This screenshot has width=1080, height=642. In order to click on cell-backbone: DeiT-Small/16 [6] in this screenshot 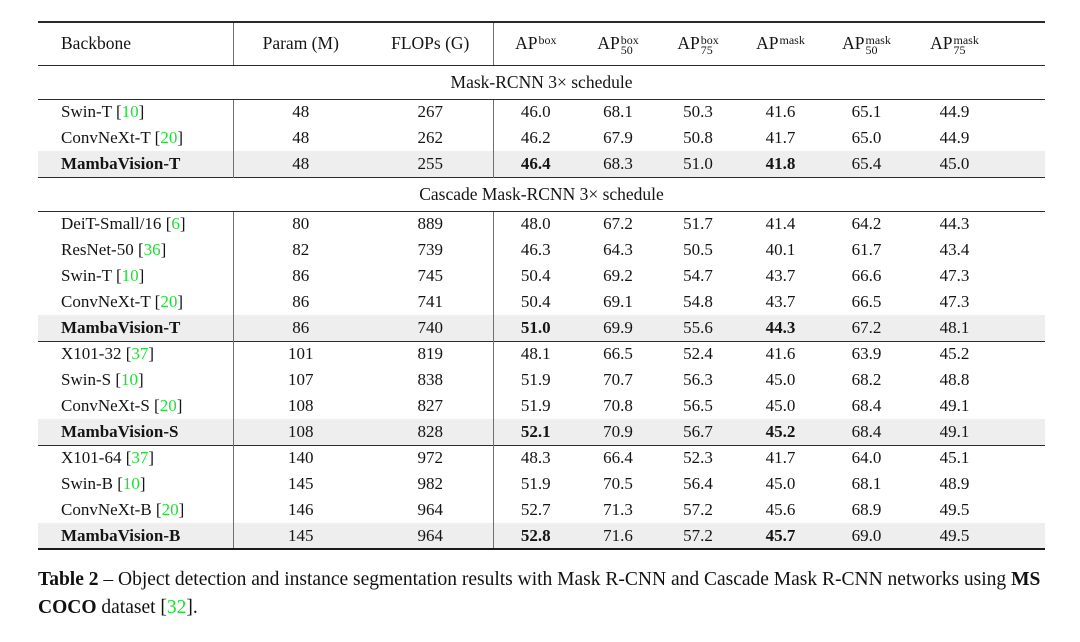, I will do `click(136, 224)`.